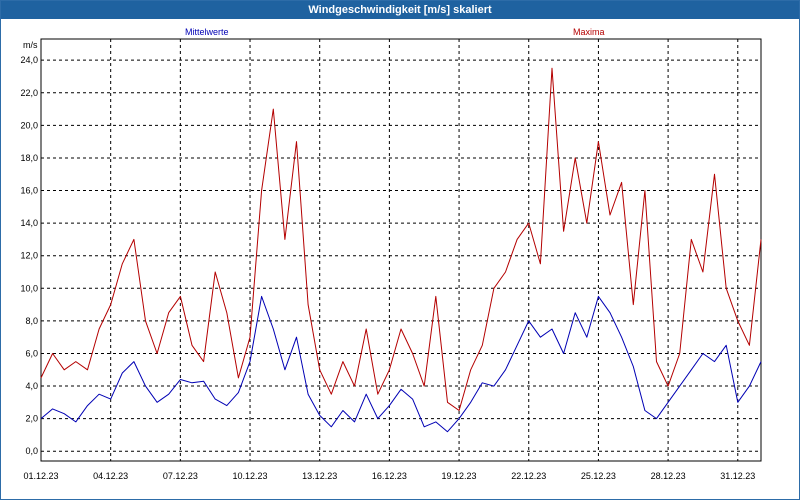 The image size is (800, 500). Describe the element at coordinates (598, 476) in the screenshot. I see `x-tick-label: 25.12.23` at that location.